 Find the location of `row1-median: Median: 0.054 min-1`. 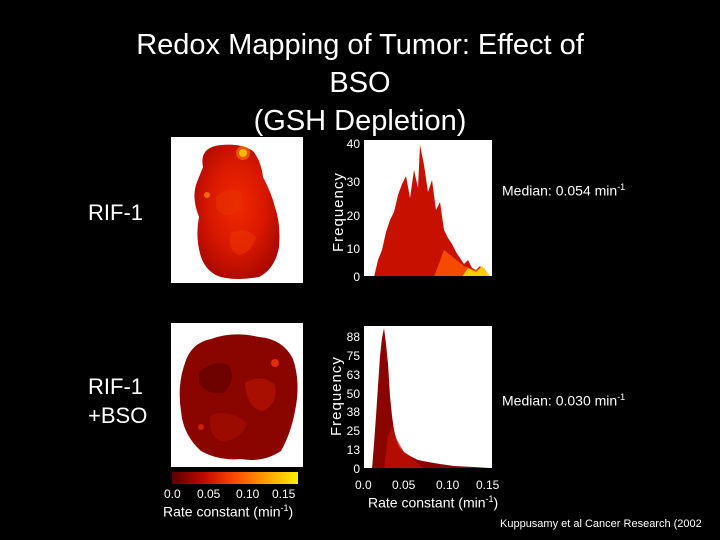

row1-median: Median: 0.054 min-1 is located at coordinates (563, 190).